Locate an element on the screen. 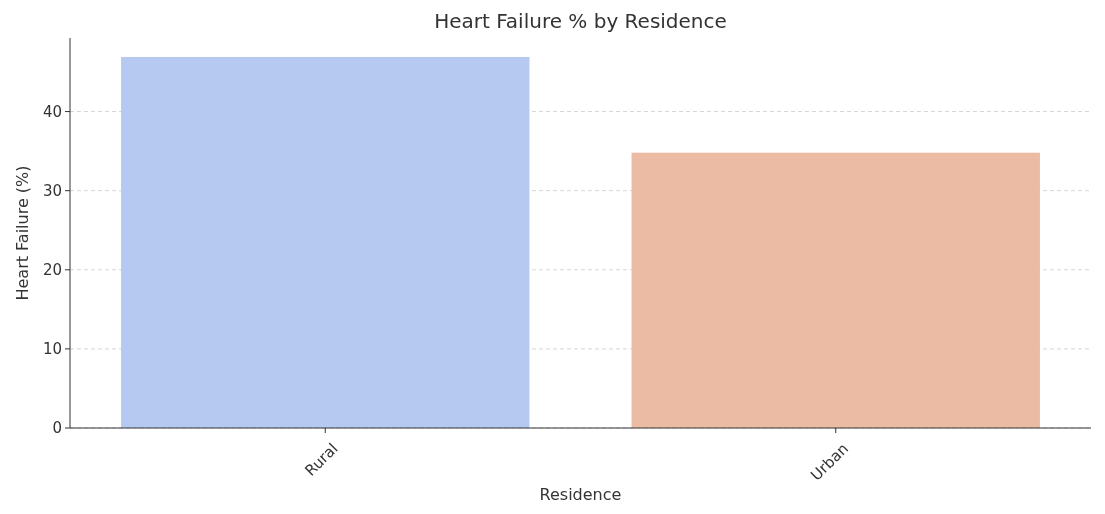 This screenshot has width=1105, height=514. y-tick-label: 20 is located at coordinates (52, 270).